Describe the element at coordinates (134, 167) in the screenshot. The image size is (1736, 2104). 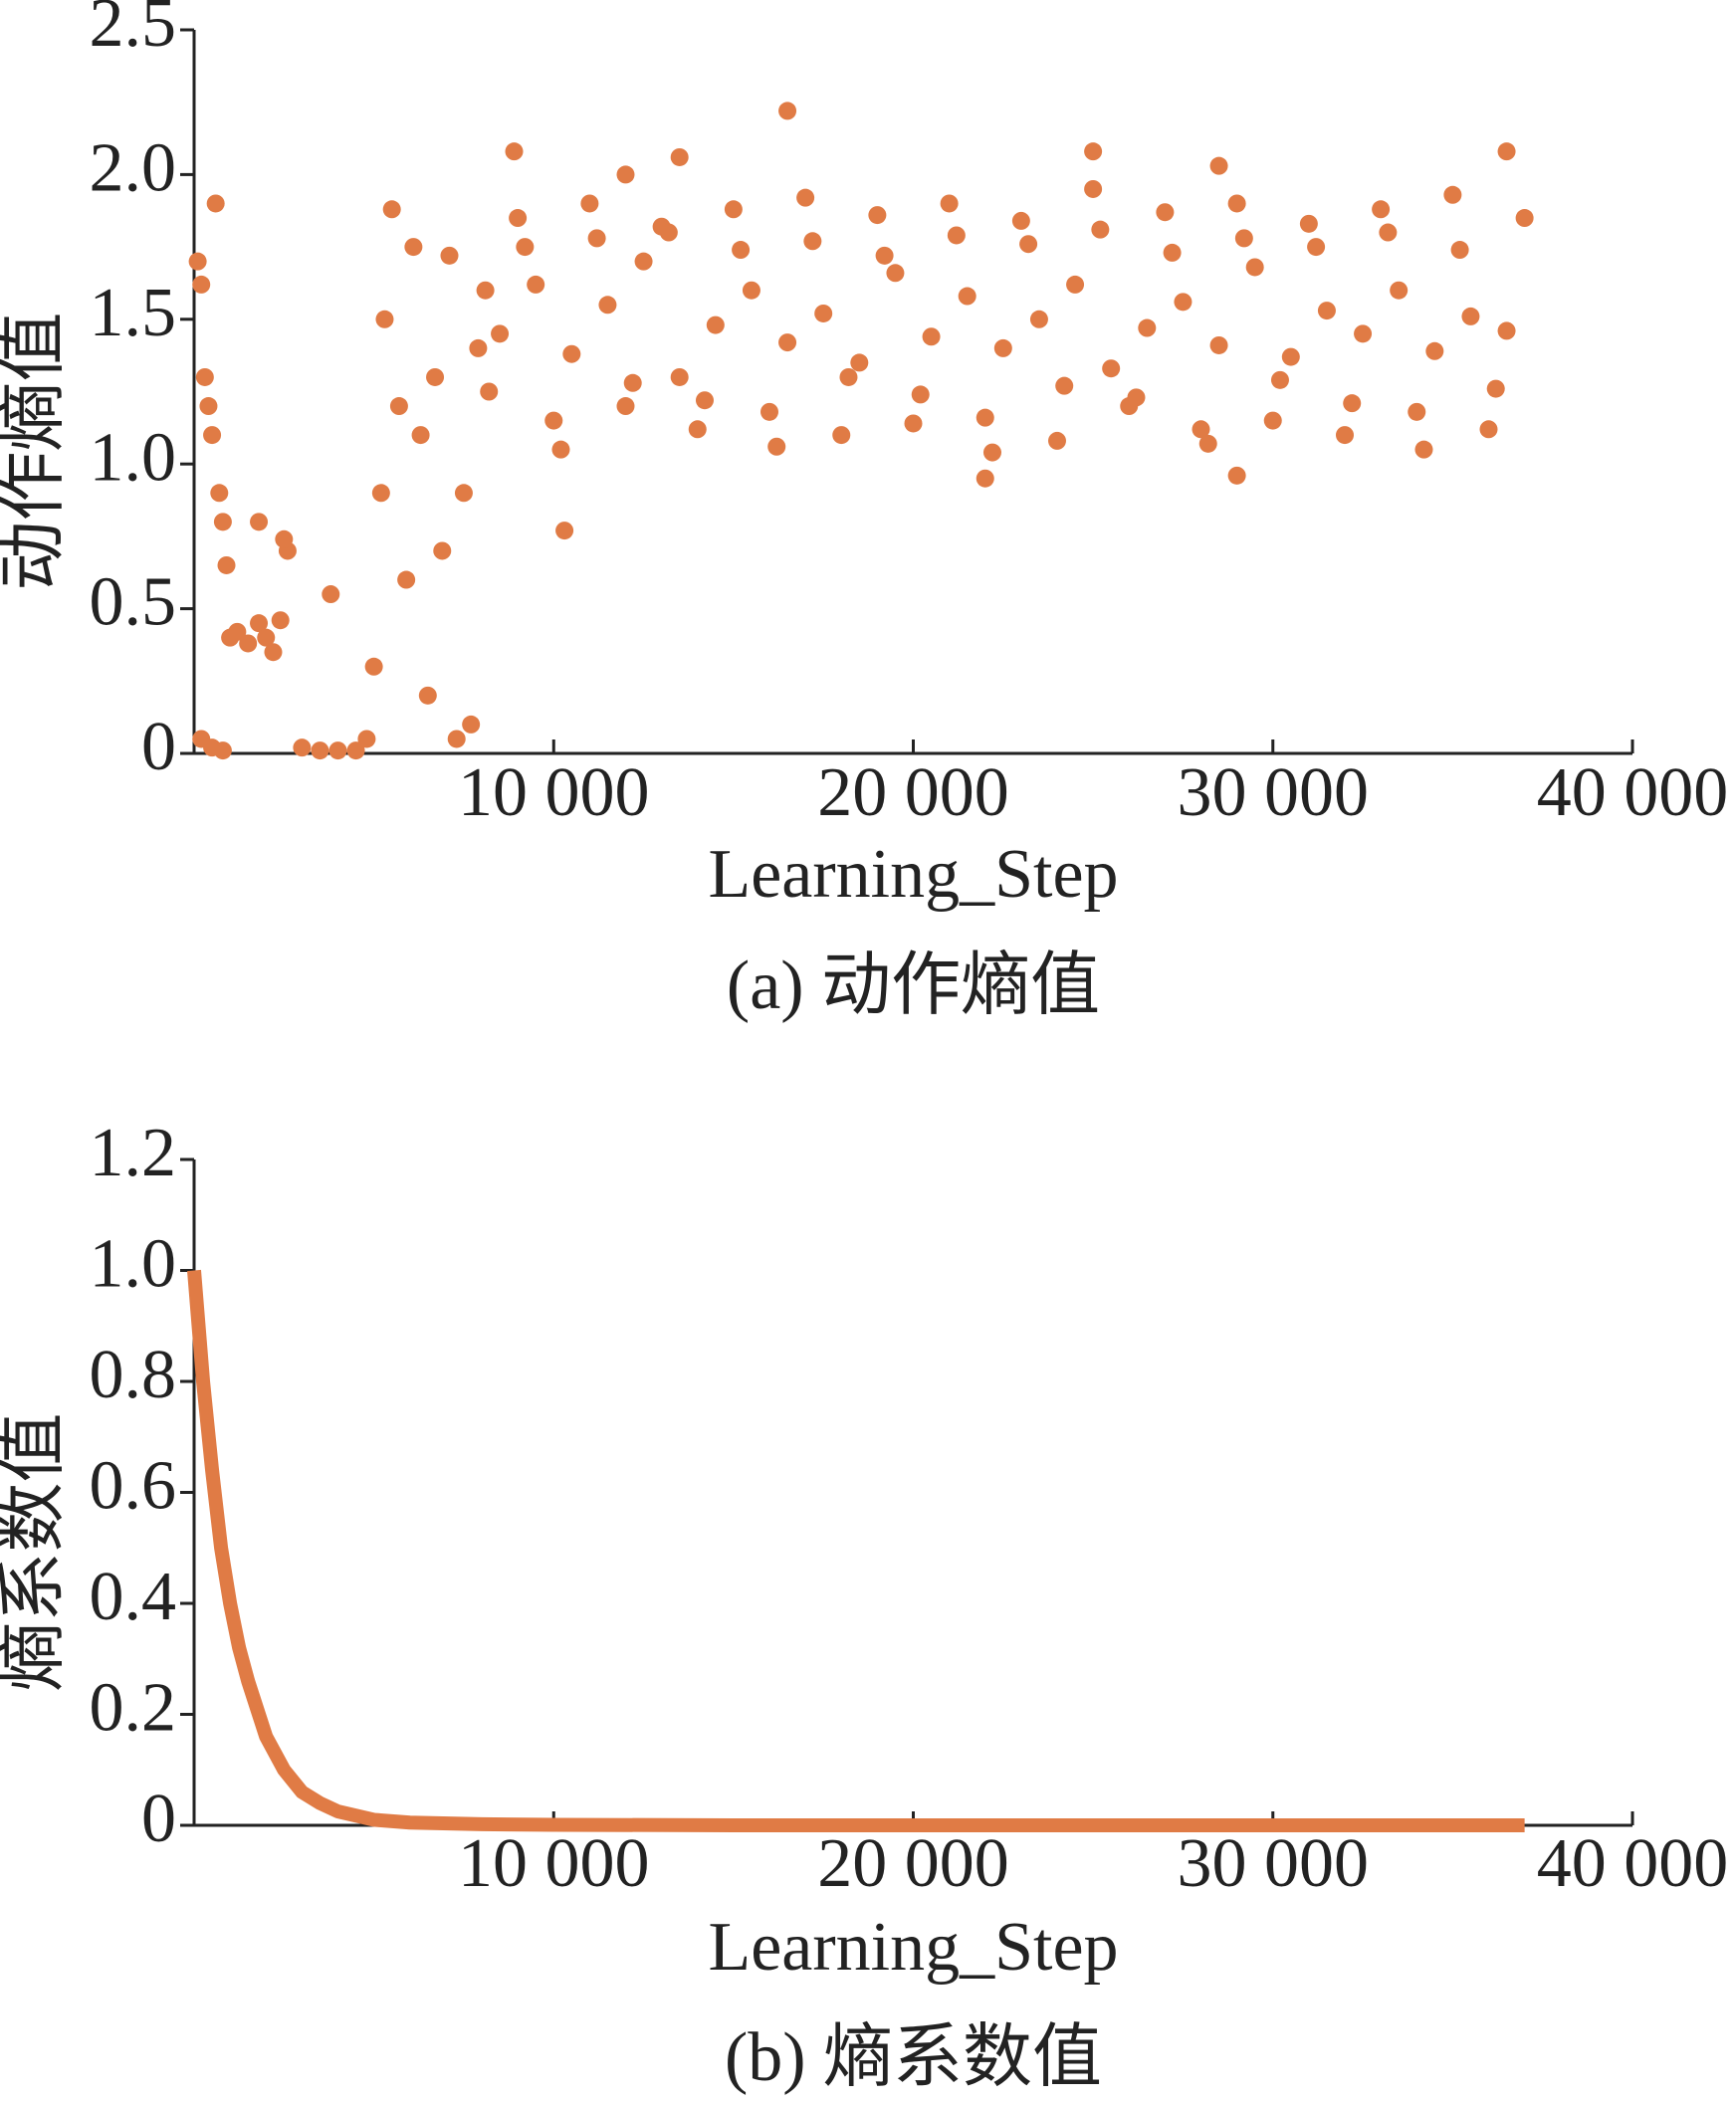
I see `y-tick-label: 2.0` at that location.